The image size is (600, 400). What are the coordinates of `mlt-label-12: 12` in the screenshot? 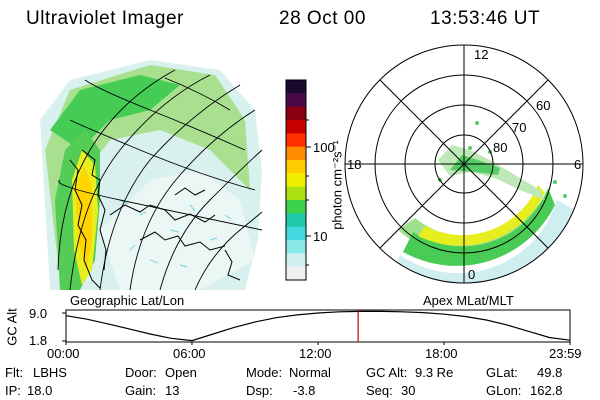 It's located at (481, 54).